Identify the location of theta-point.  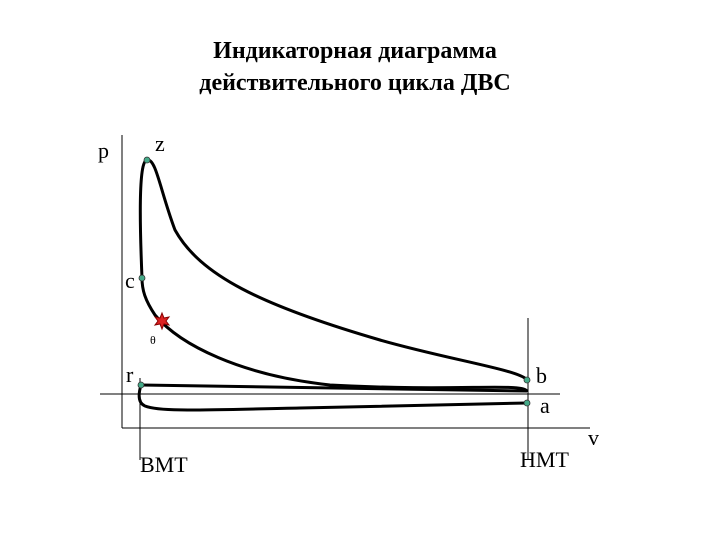
(162, 321).